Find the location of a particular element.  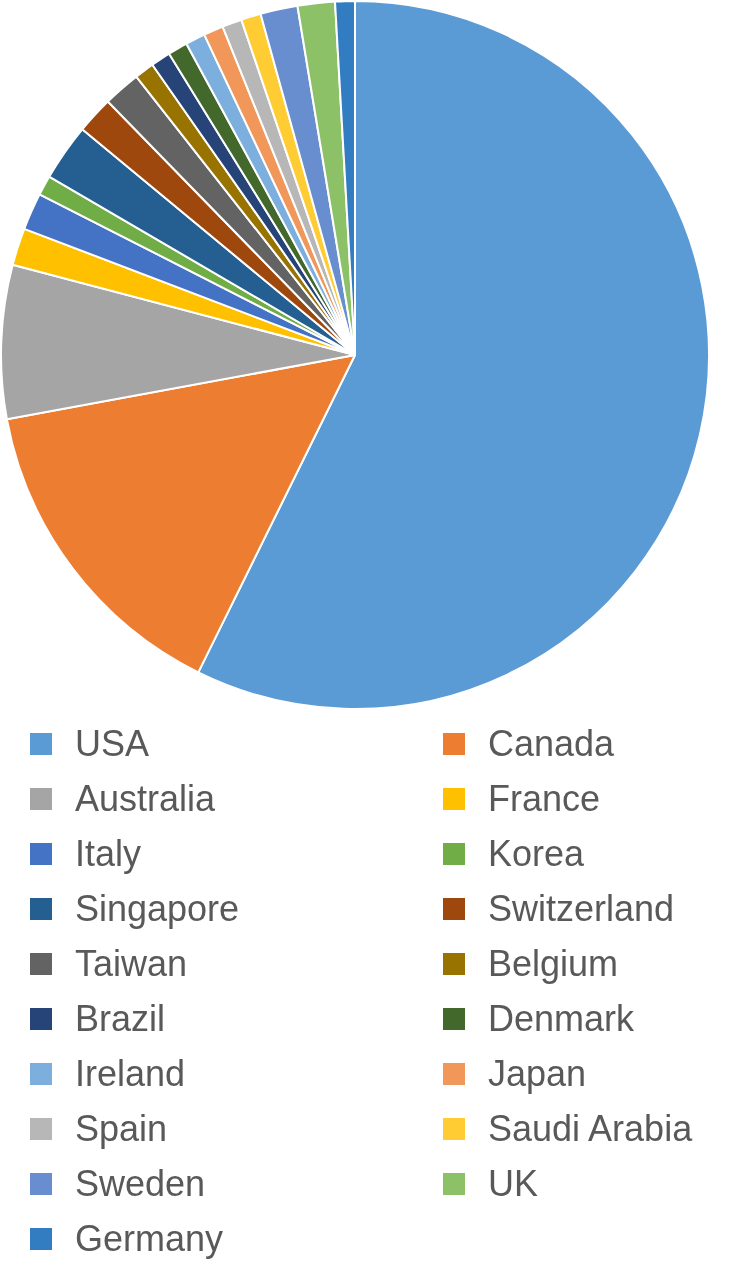

legend-label: Singapore is located at coordinates (157, 908).